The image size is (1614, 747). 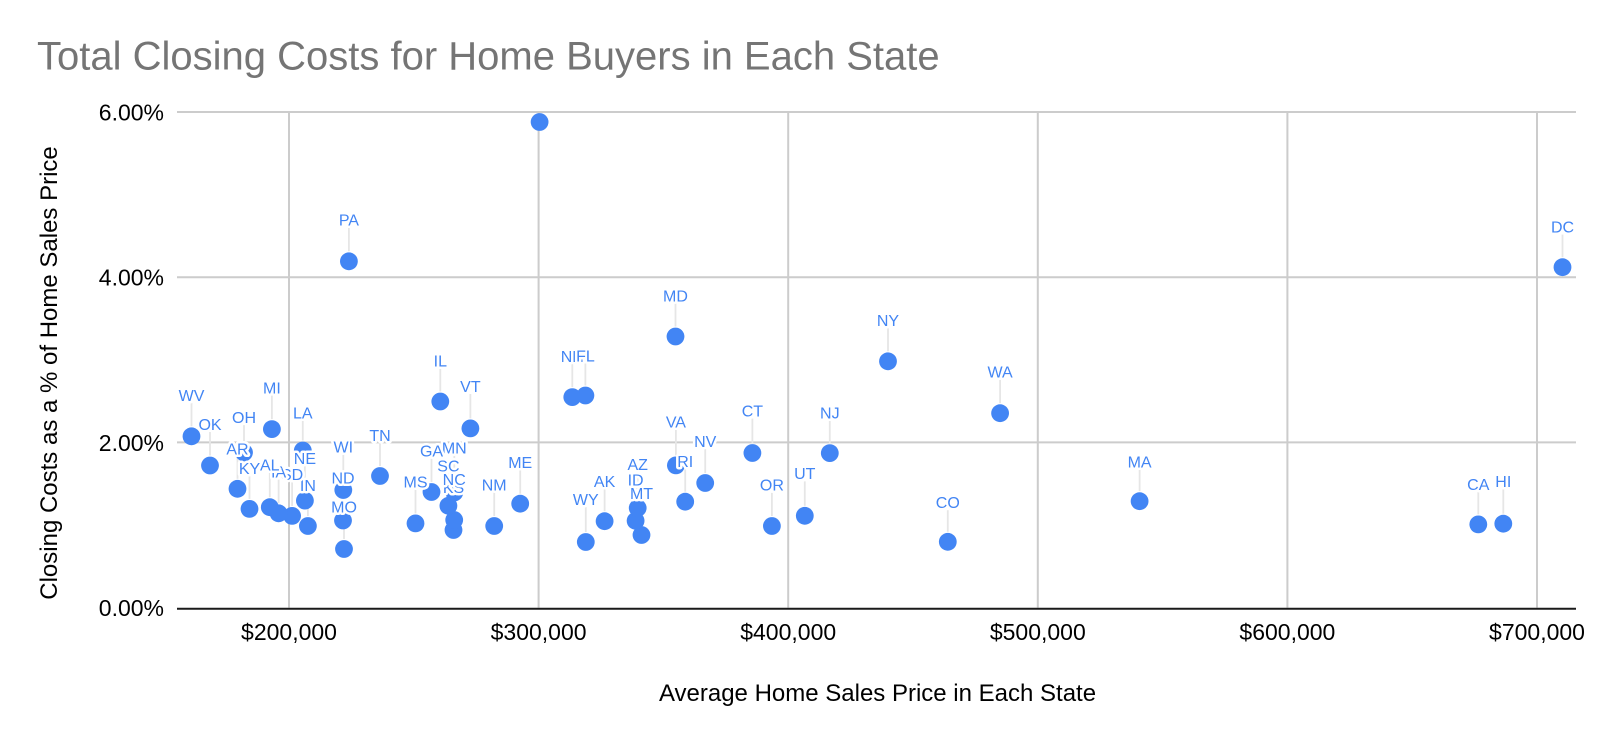 I want to click on svg-text: VA, so click(x=676, y=423).